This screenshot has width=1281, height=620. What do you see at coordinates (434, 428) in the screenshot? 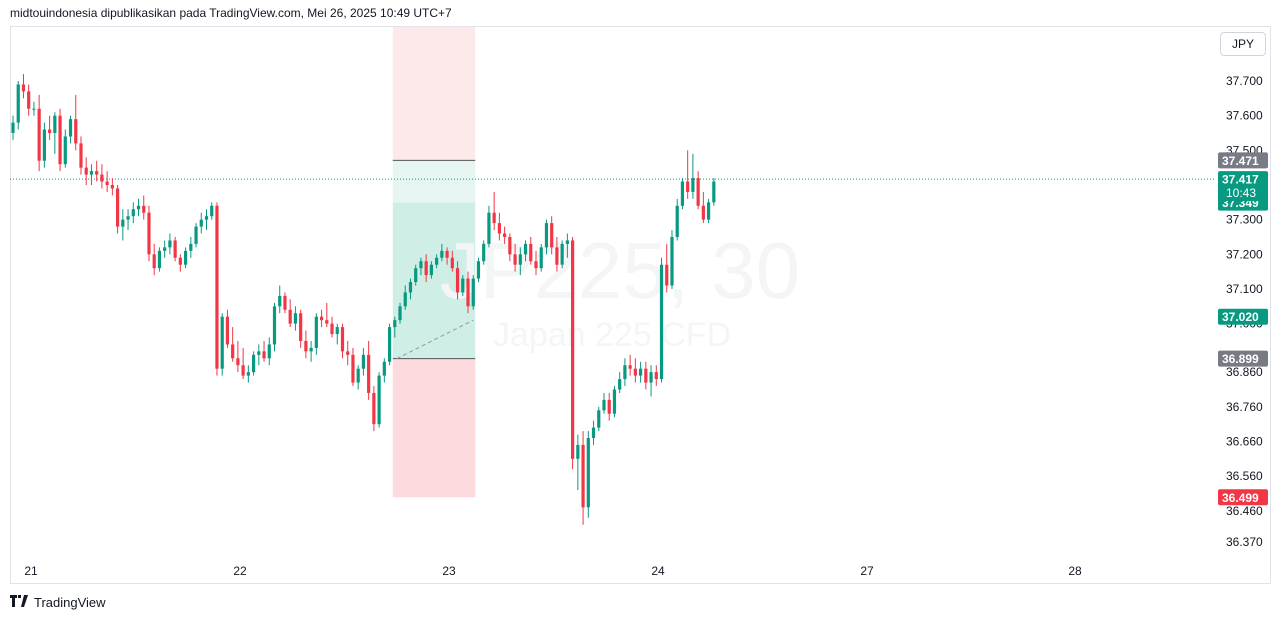
I see `position-stop-zone` at bounding box center [434, 428].